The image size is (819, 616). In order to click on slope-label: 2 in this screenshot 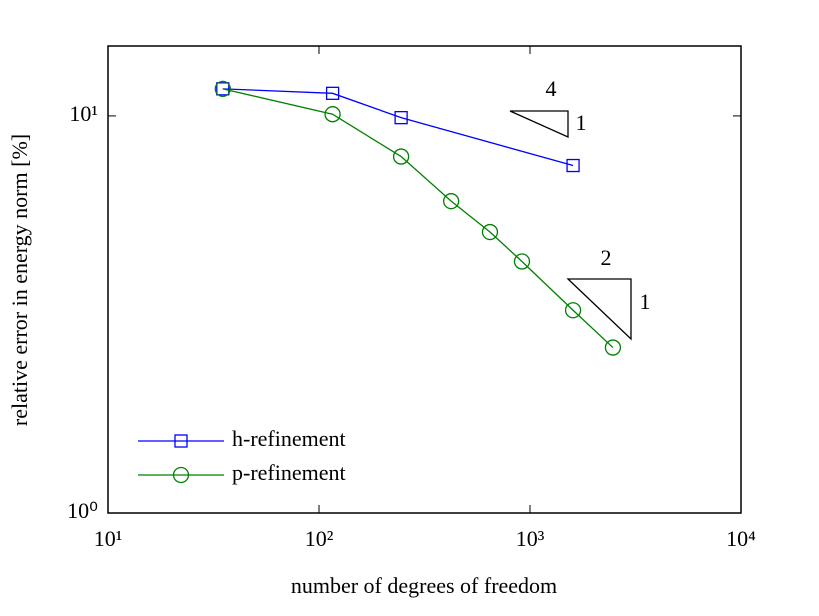, I will do `click(606, 257)`.